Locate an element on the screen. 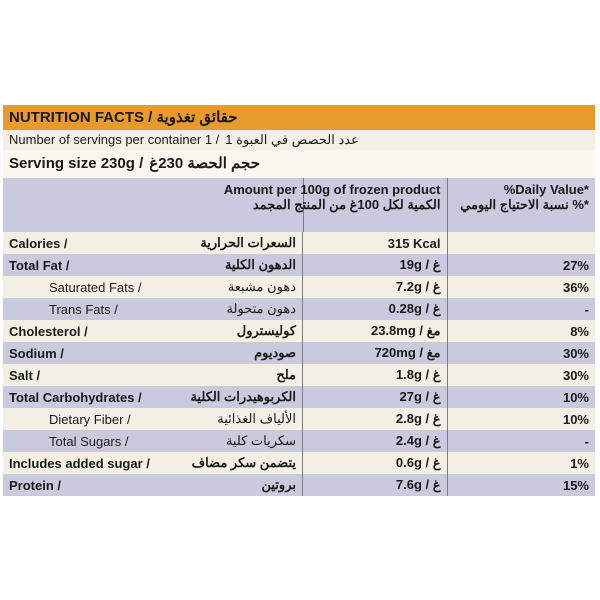 The height and width of the screenshot is (600, 600). nutrient-row: Calories / السعرات الحرارية 315 Kcal is located at coordinates (299, 243).